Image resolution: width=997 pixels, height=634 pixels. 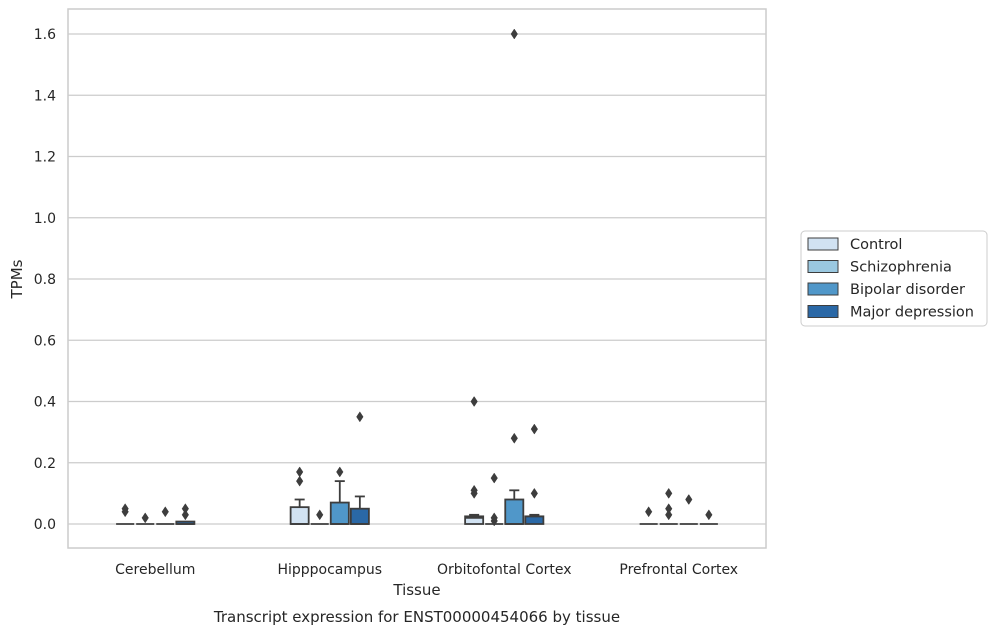 What do you see at coordinates (876, 245) in the screenshot?
I see `legend-label: Control` at bounding box center [876, 245].